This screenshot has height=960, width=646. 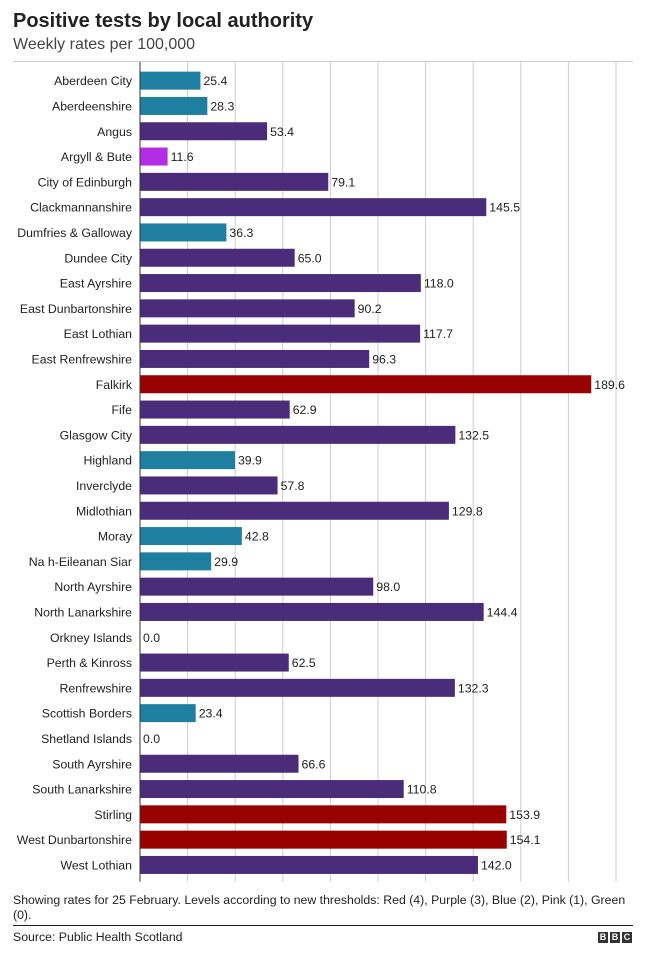 I want to click on bbc-logo: B B C, so click(x=615, y=937).